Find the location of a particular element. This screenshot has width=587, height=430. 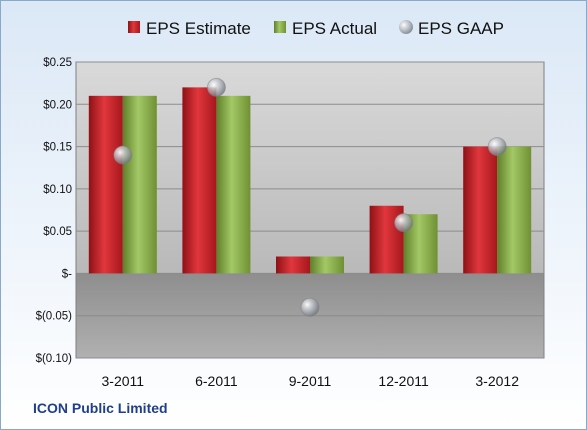

legend: EPS Estimate EPS Actual EPS GAAP is located at coordinates (316, 28).